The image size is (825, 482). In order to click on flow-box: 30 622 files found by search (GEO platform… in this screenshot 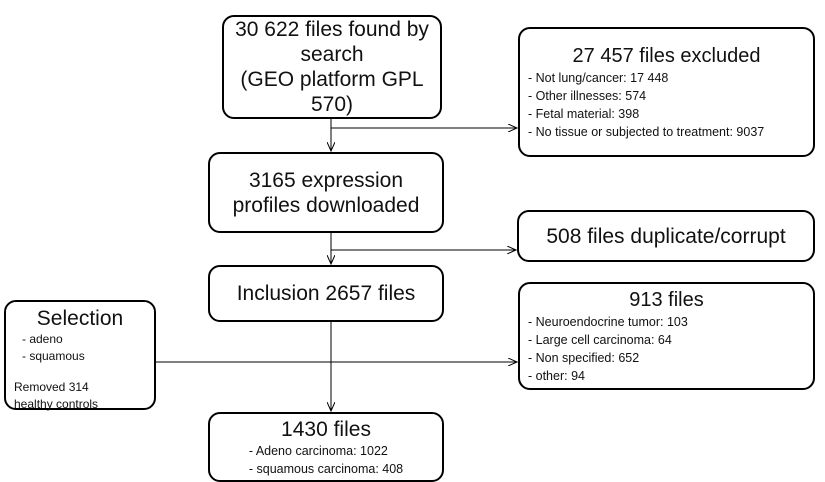, I will do `click(332, 67)`.